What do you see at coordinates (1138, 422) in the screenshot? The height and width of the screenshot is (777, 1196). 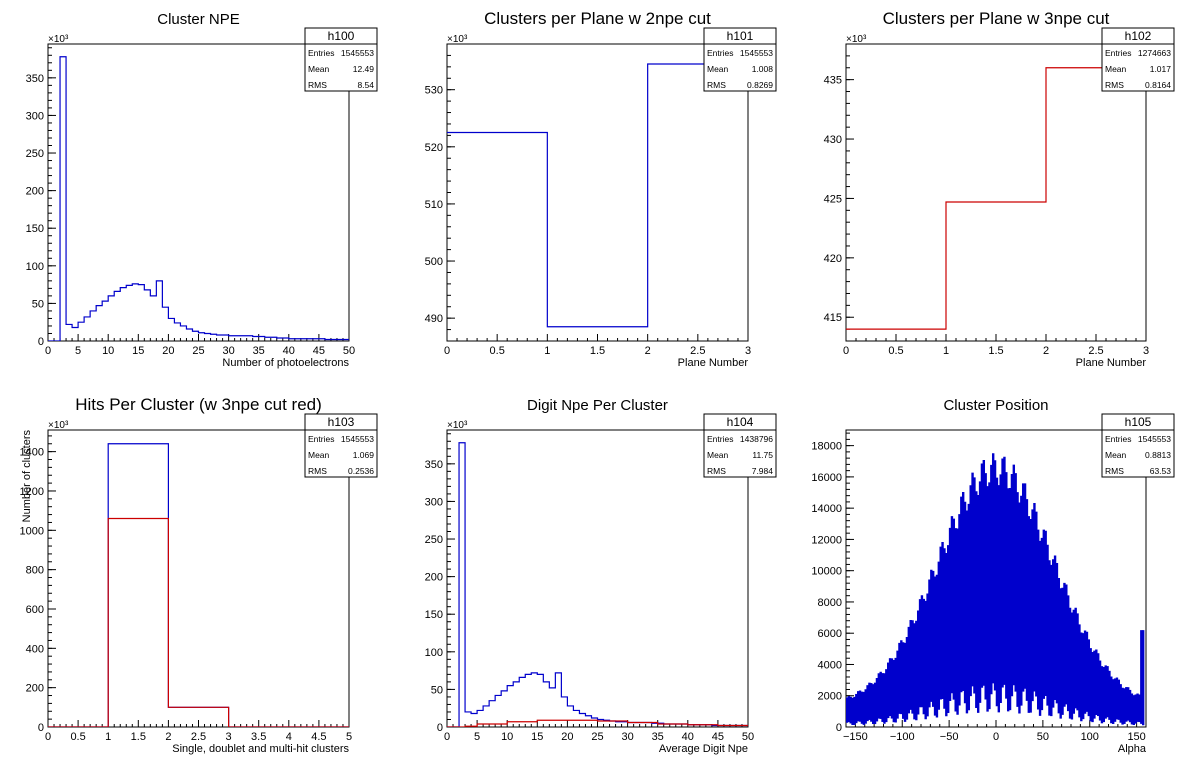 I see `stats-name: h105` at bounding box center [1138, 422].